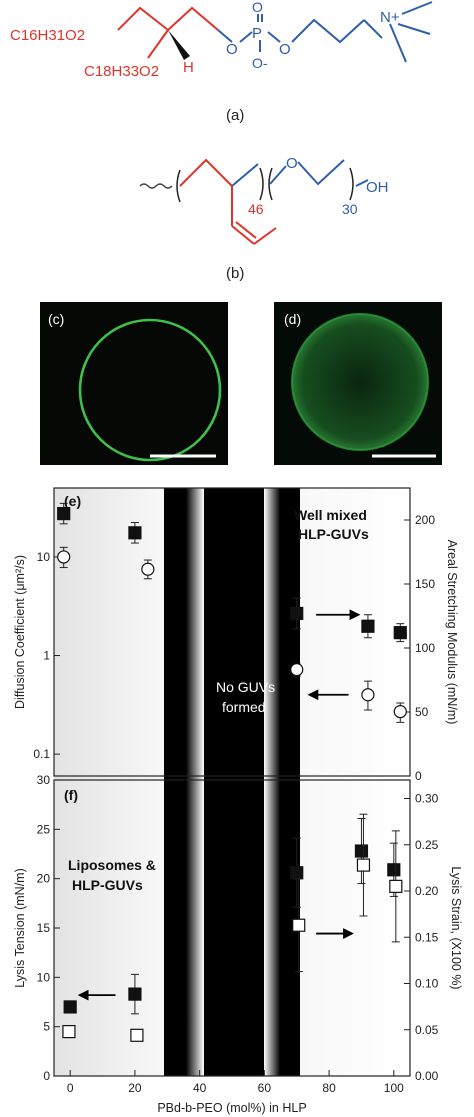 This screenshot has height=1117, width=474. What do you see at coordinates (264, 218) in the screenshot?
I see `polymer-structure: 46 O 30 OH (b)` at bounding box center [264, 218].